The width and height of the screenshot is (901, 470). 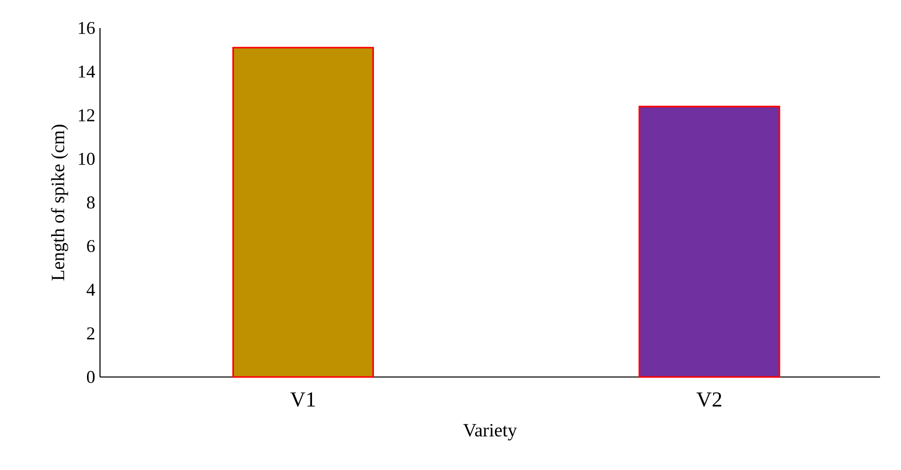 I want to click on y-tick-label: 2, so click(x=90, y=333).